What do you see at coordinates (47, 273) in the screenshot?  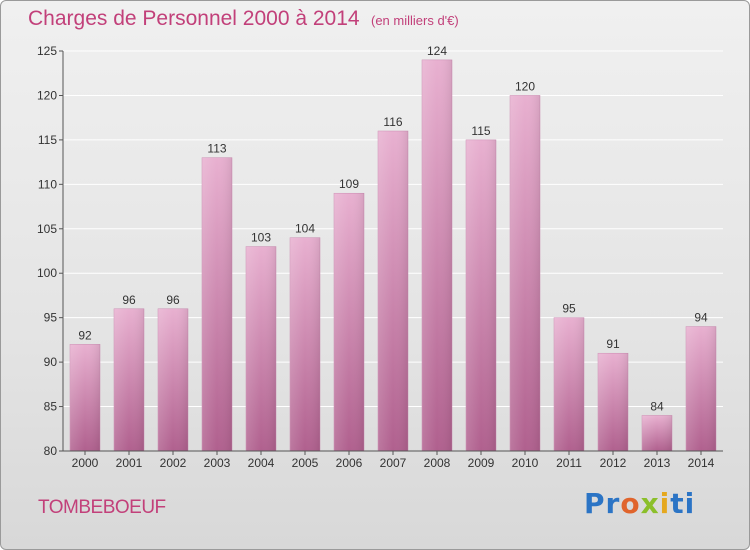 I see `y-tick-label: 100` at bounding box center [47, 273].